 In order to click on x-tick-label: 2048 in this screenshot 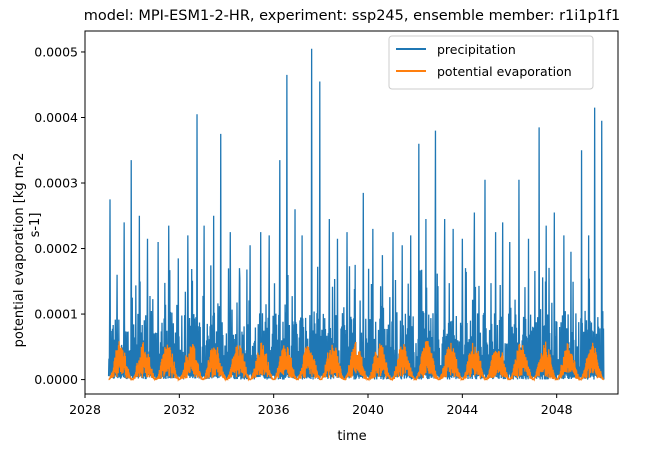, I will do `click(557, 409)`.